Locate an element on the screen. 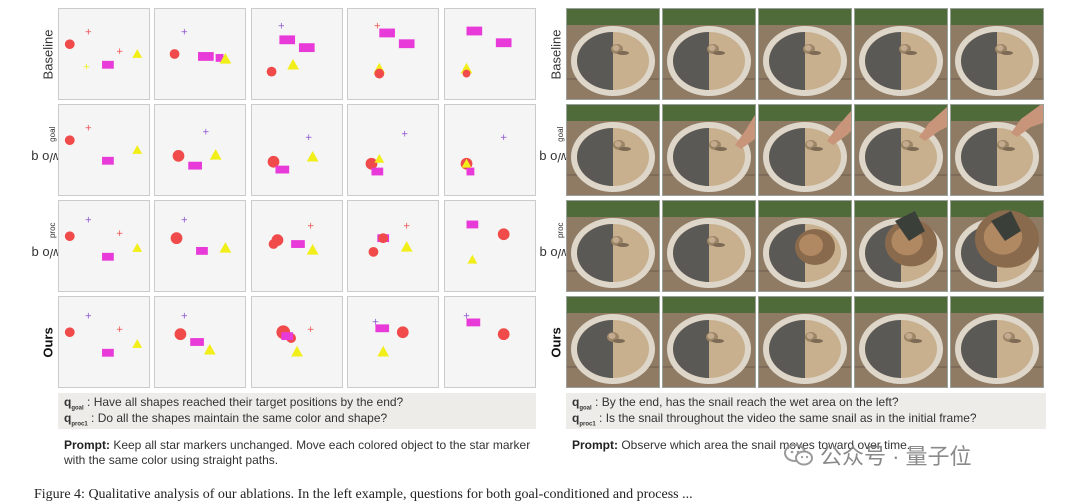  wechat-icon is located at coordinates (798, 455).